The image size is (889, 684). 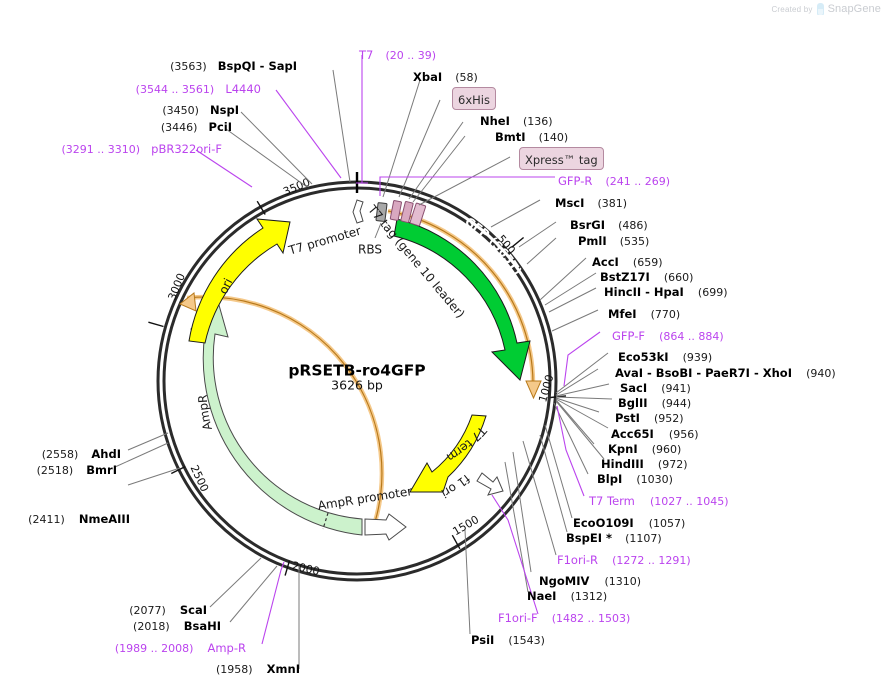 I want to click on watermark-brand: SnapGene, so click(x=854, y=9).